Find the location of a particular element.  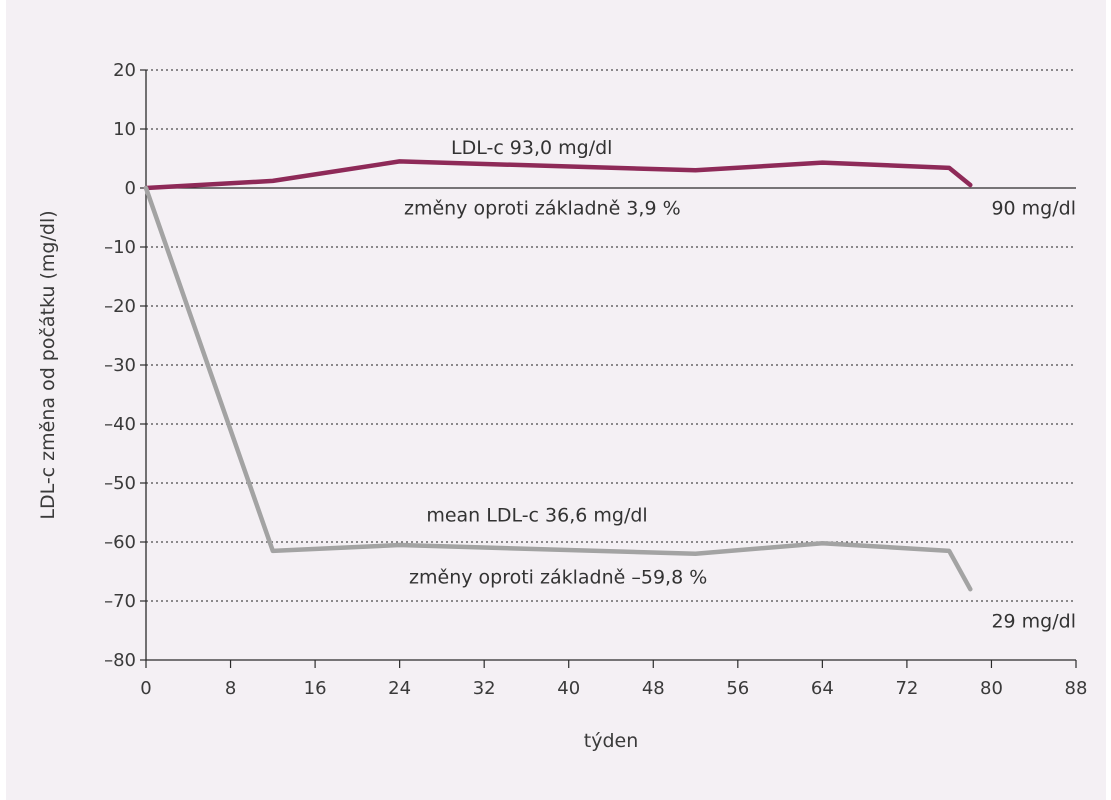

annotation-lower-end: 29 mg/dl is located at coordinates (1033, 622).